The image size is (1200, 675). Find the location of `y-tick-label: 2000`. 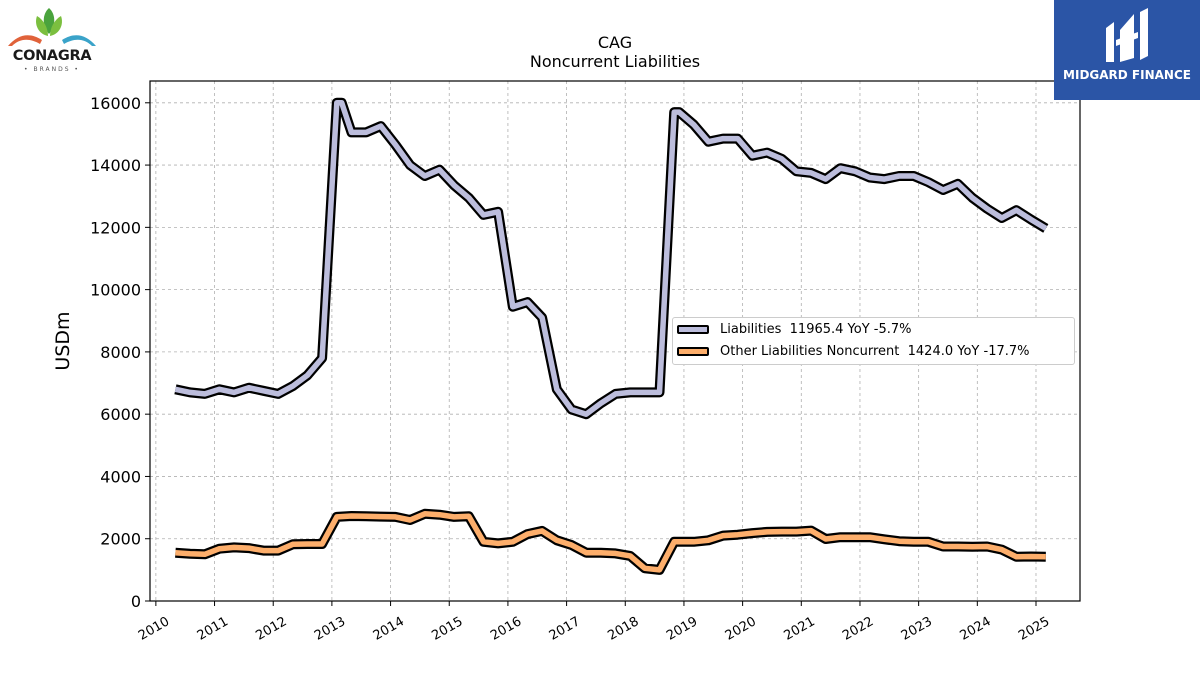

y-tick-label: 2000 is located at coordinates (120, 539).